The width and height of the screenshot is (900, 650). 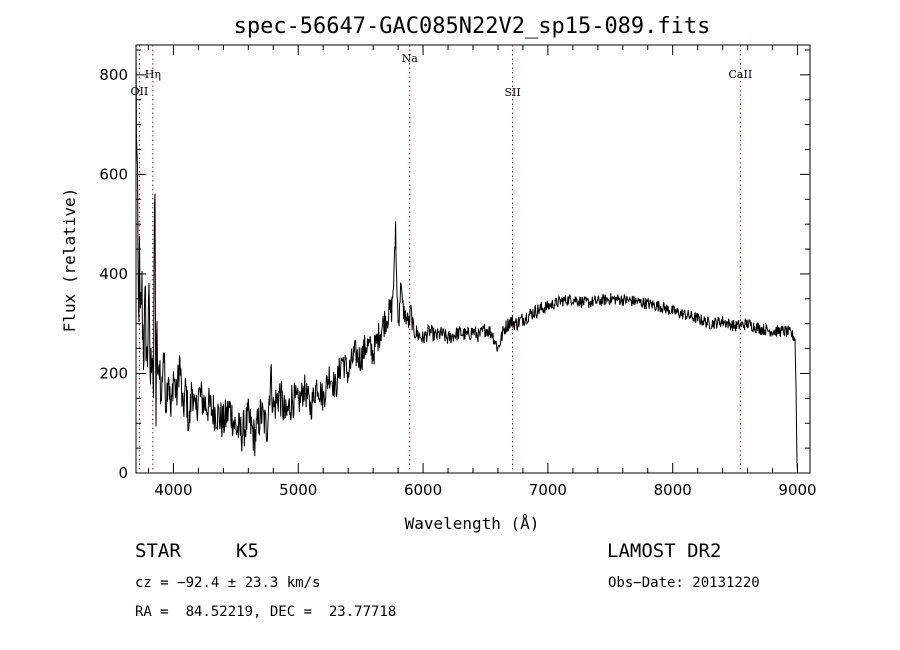 What do you see at coordinates (113, 75) in the screenshot?
I see `y-tick-label: 800` at bounding box center [113, 75].